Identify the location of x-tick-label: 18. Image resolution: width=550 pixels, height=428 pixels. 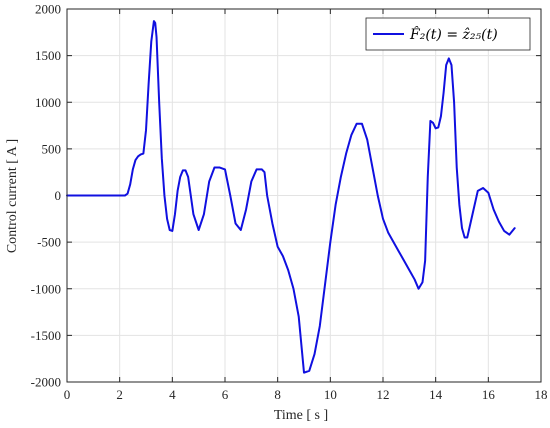
(541, 394).